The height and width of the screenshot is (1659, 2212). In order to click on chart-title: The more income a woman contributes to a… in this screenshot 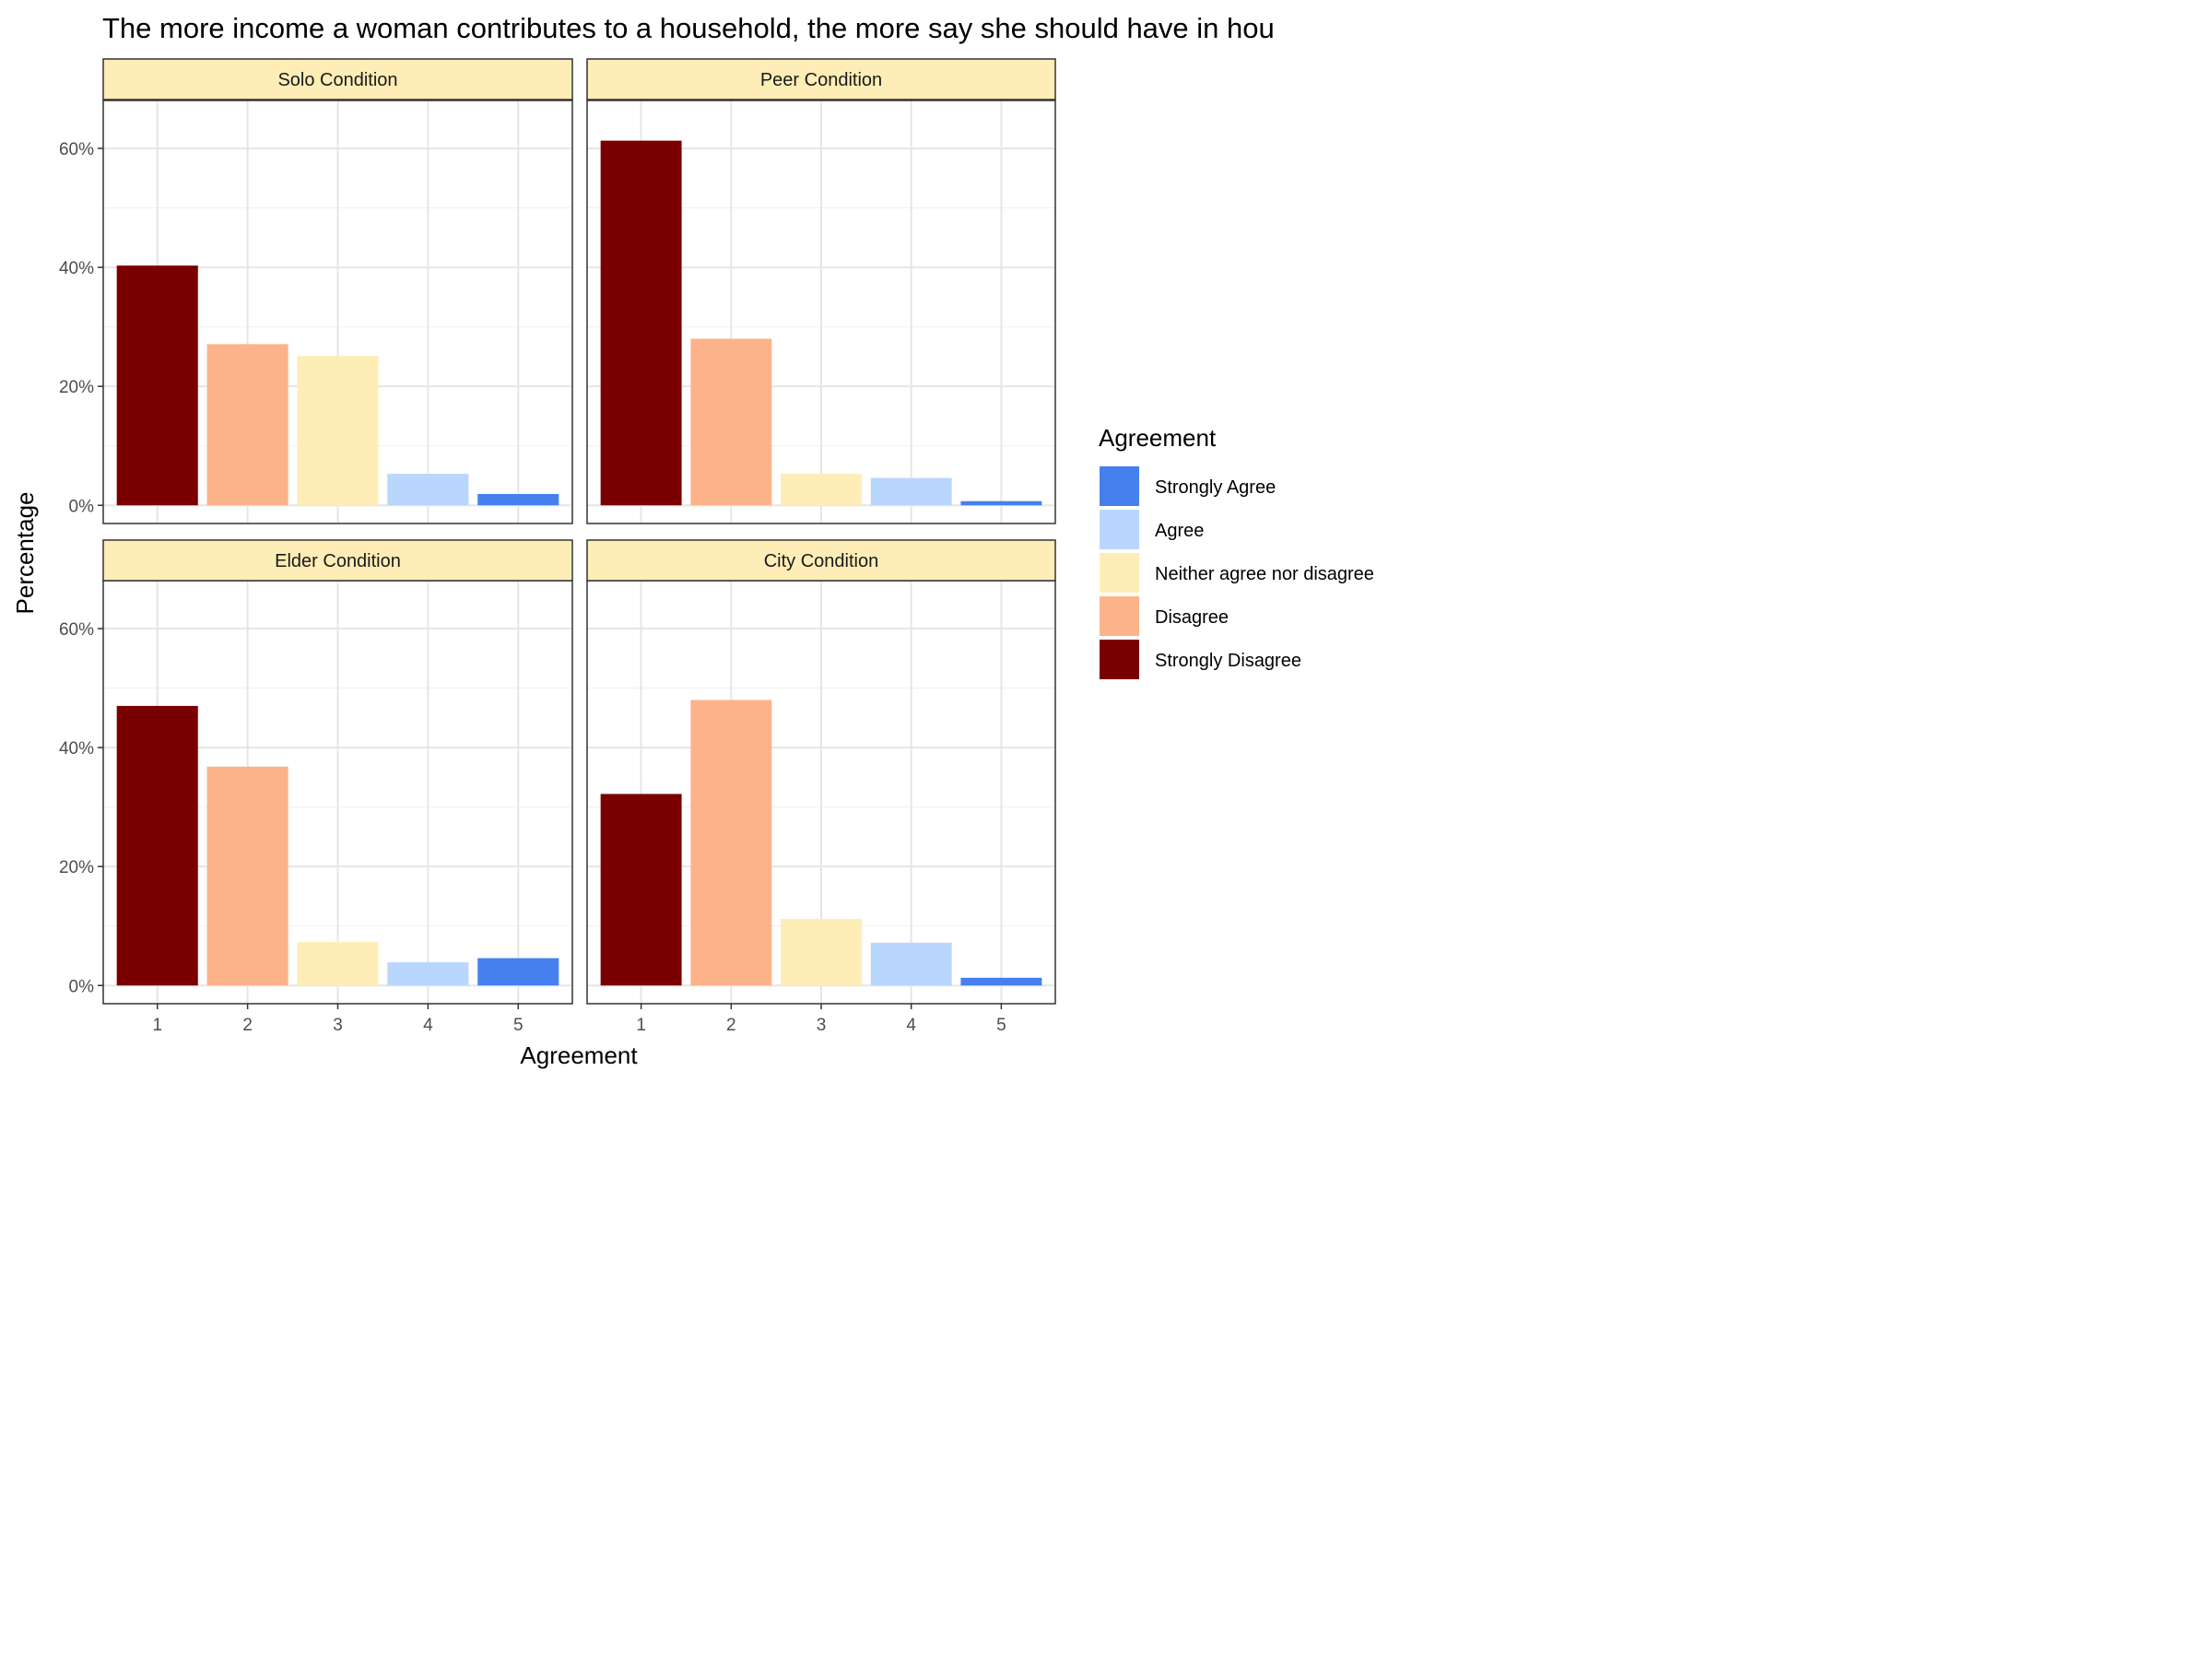, I will do `click(688, 28)`.